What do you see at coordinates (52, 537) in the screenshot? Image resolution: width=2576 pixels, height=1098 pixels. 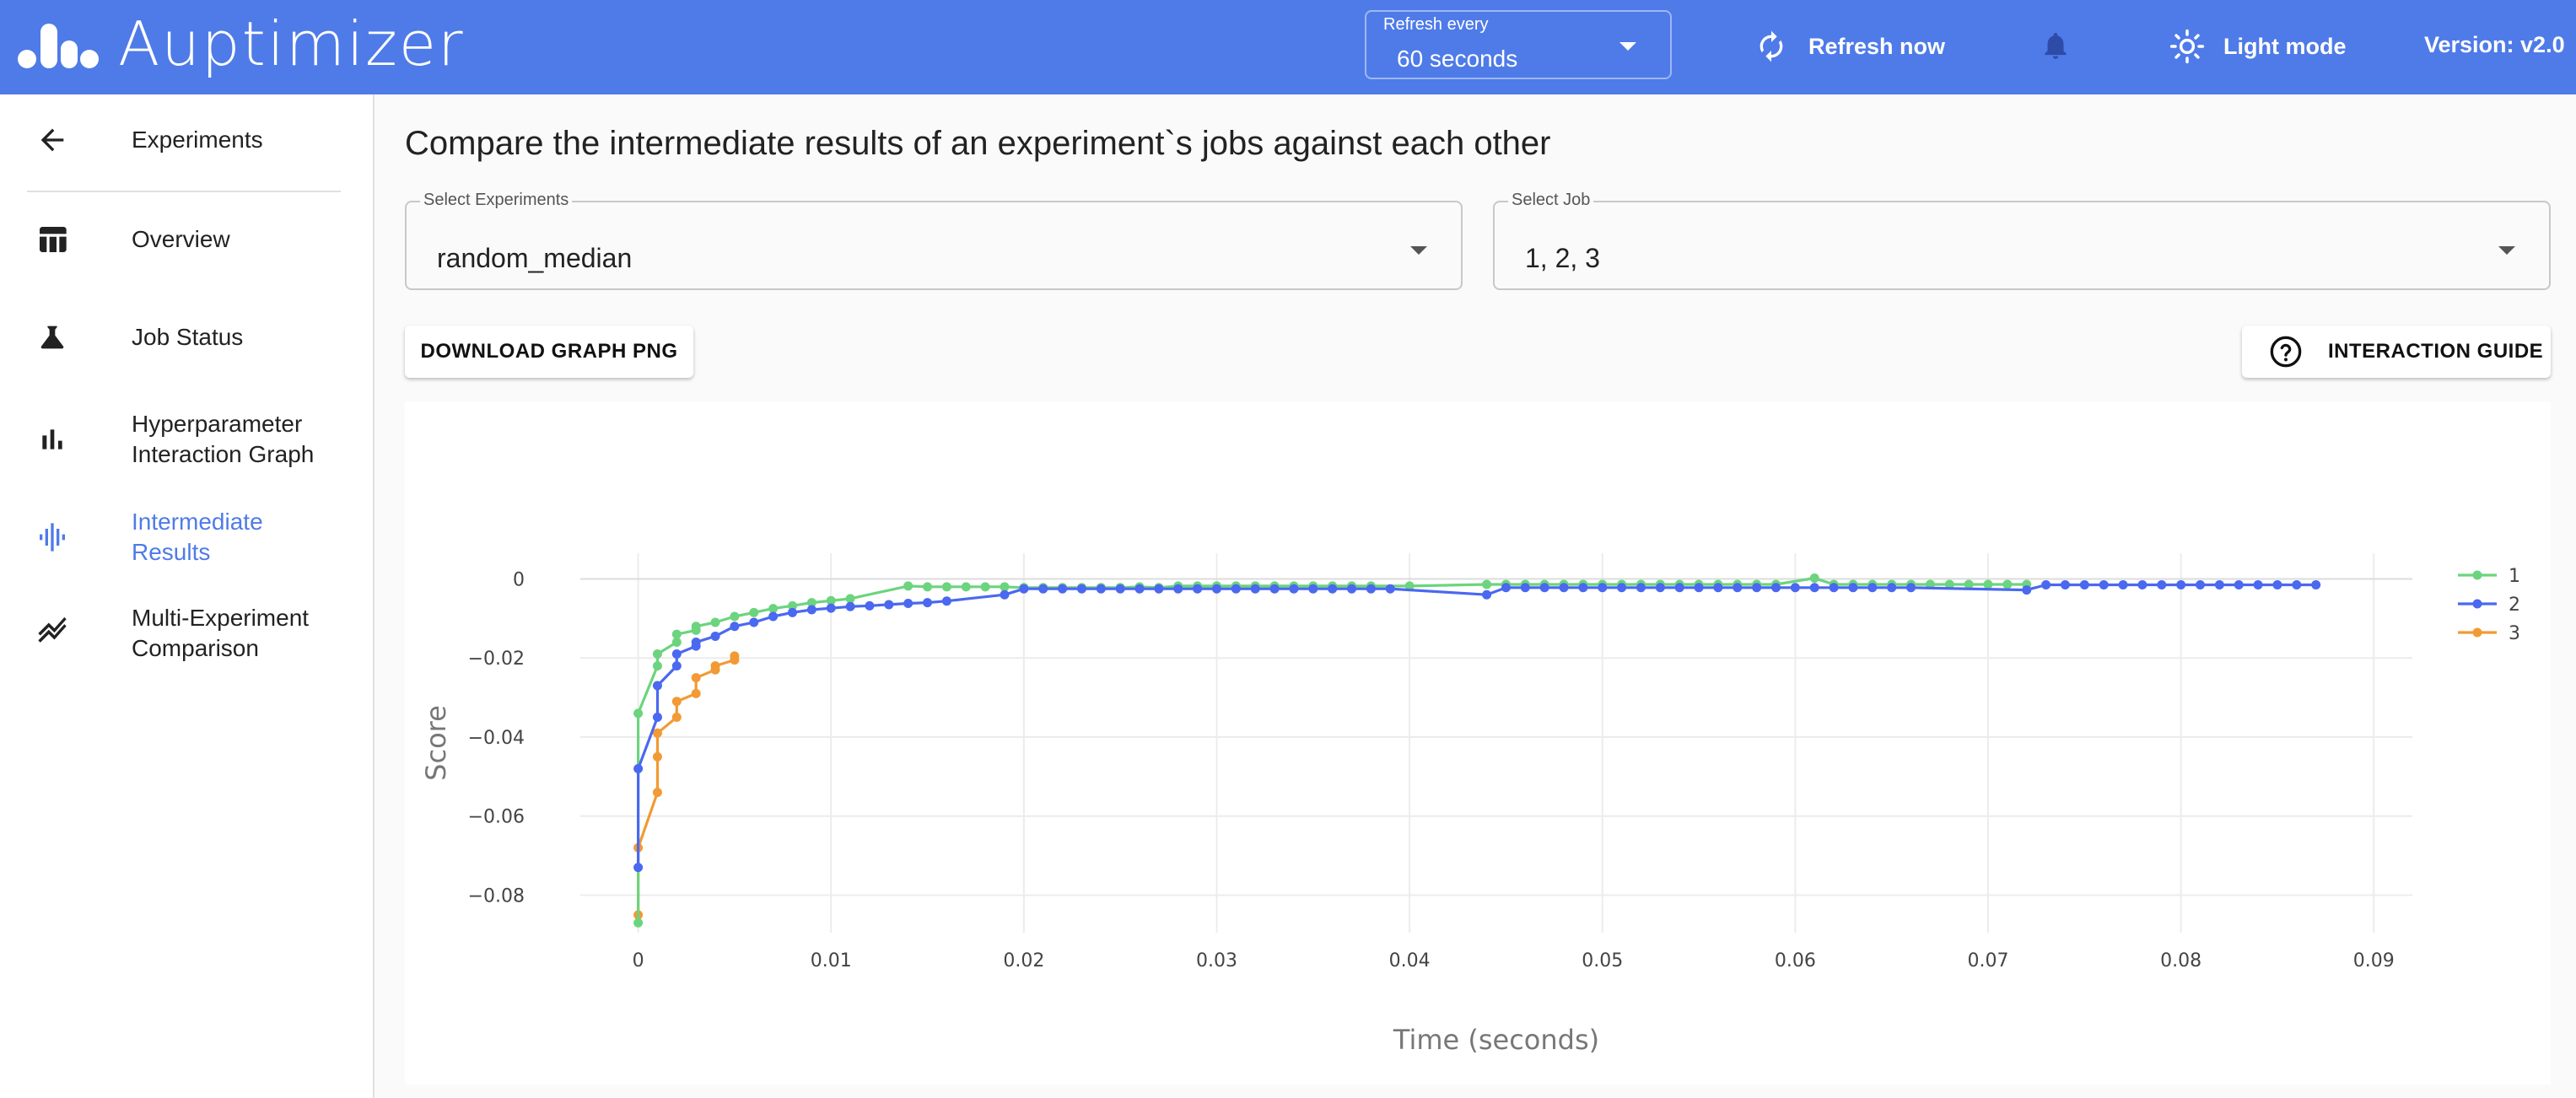 I see `waveform-icon` at bounding box center [52, 537].